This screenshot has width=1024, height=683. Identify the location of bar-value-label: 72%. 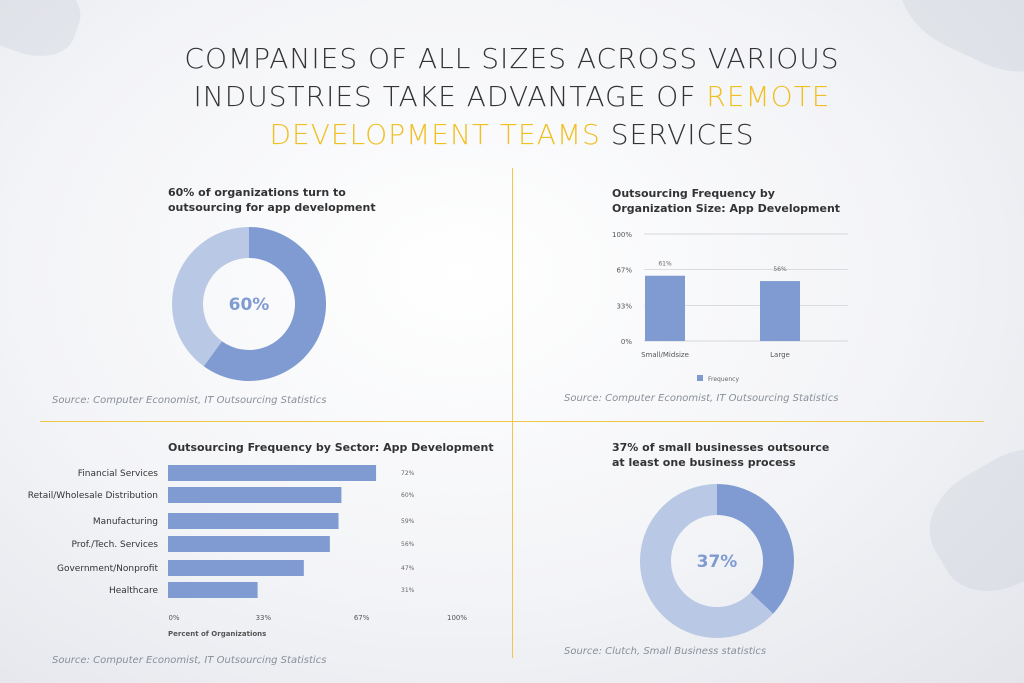
(408, 473).